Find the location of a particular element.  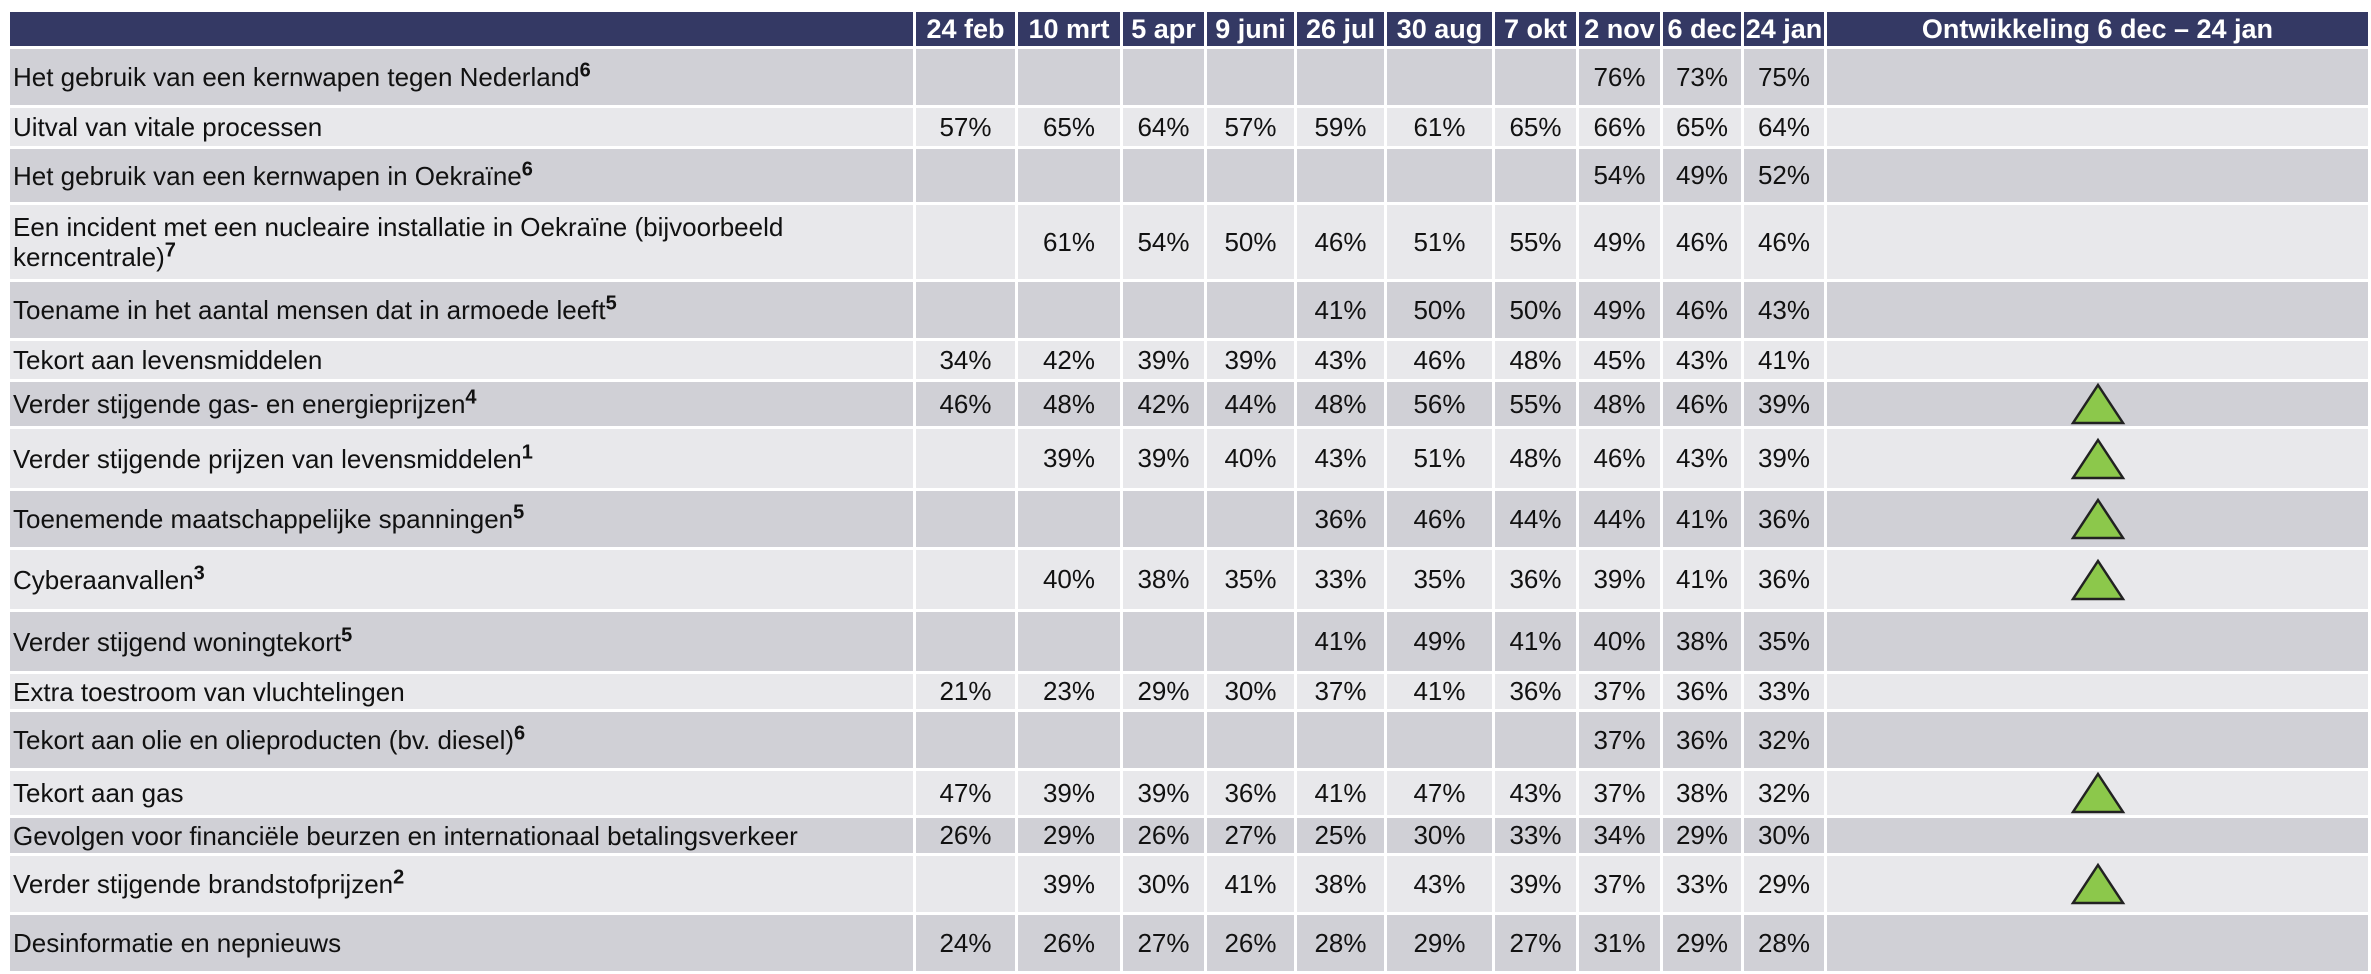

row-label: Uitval van vitale processen is located at coordinates (461, 127).